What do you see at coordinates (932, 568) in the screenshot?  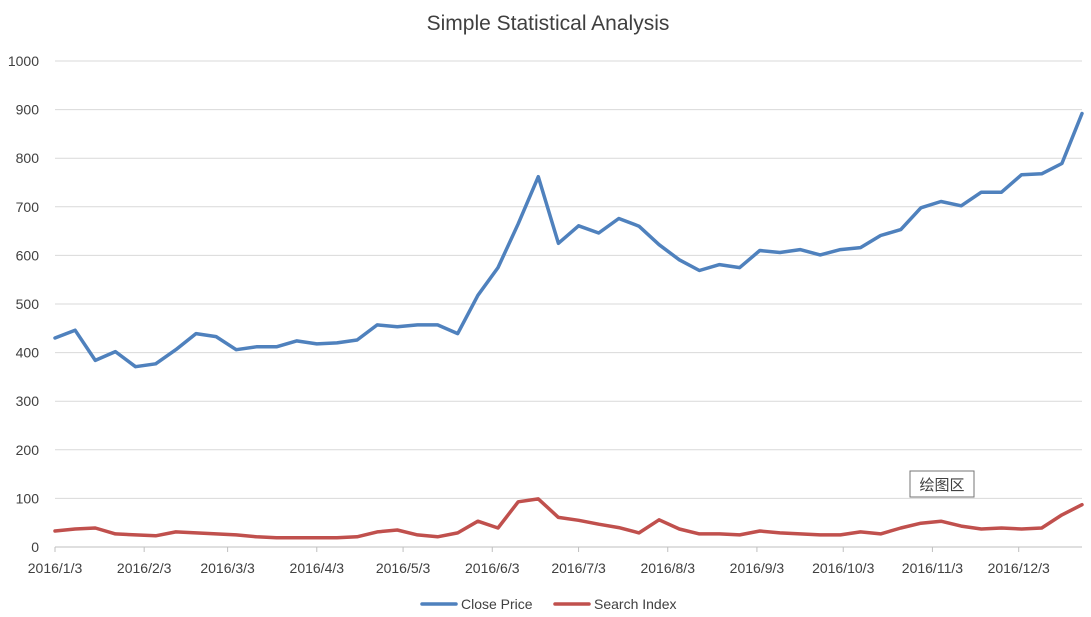 I see `x-tick-label: 2016/11/3` at bounding box center [932, 568].